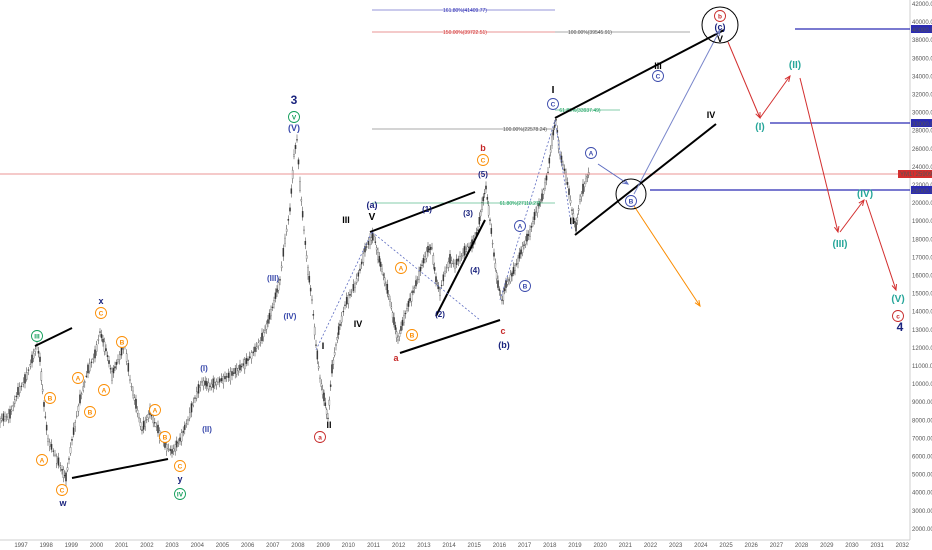 Image resolution: width=932 pixels, height=550 pixels. What do you see at coordinates (207, 429) in the screenshot?
I see `wave-label: (II)` at bounding box center [207, 429].